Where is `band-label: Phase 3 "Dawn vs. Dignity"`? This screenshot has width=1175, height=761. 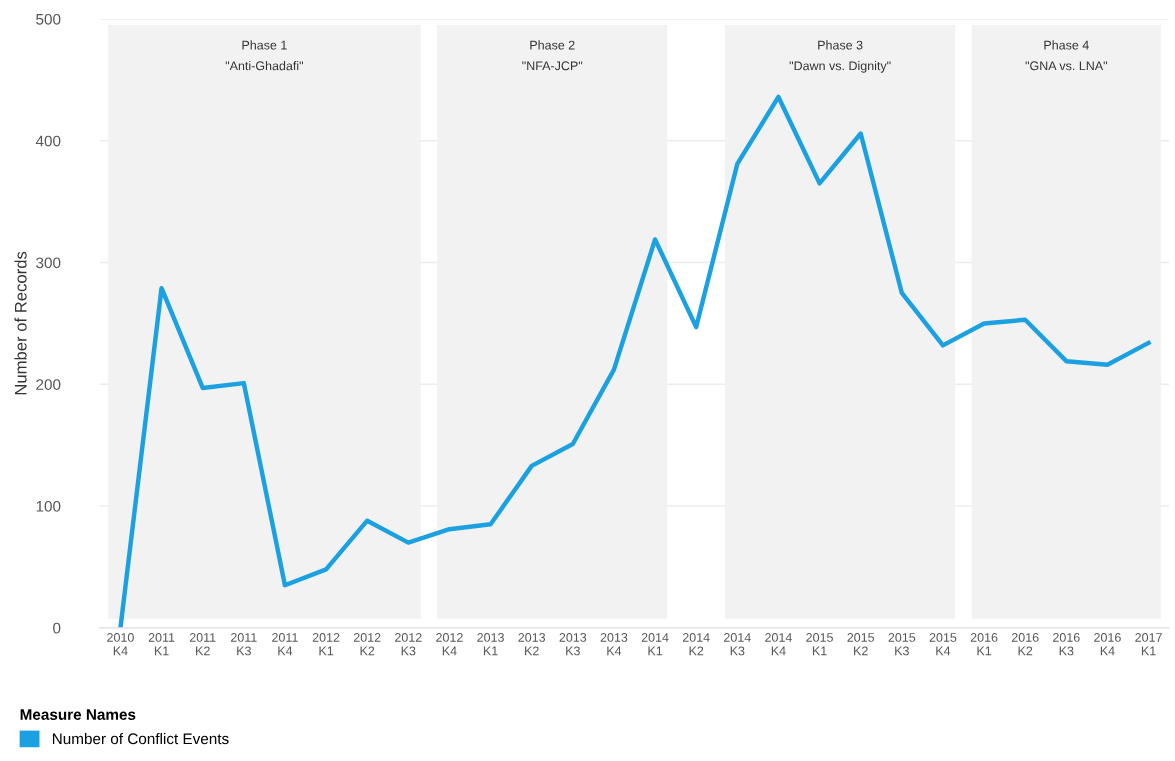 band-label: Phase 3 "Dawn vs. Dignity" is located at coordinates (840, 56).